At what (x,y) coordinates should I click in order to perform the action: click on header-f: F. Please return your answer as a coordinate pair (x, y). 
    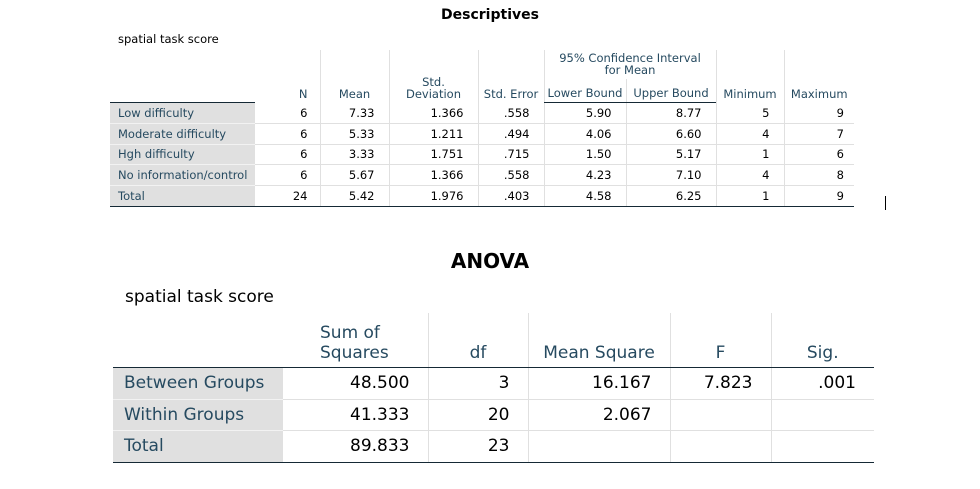
    Looking at the image, I should click on (720, 340).